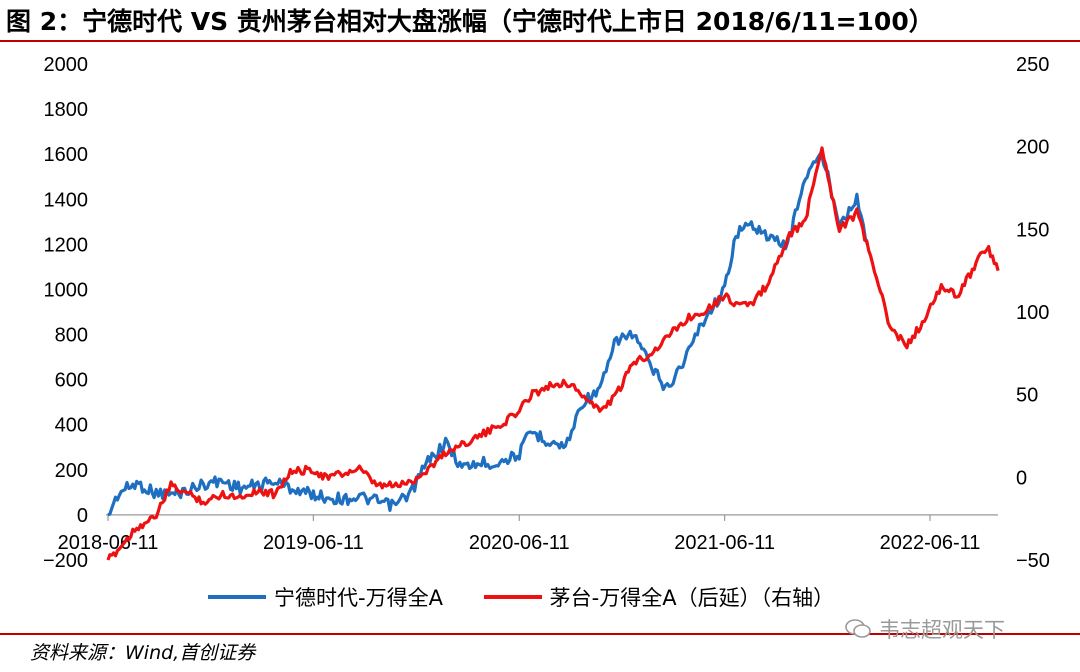 This screenshot has width=1080, height=672. I want to click on y-left-tick-label: 1000, so click(66, 290).